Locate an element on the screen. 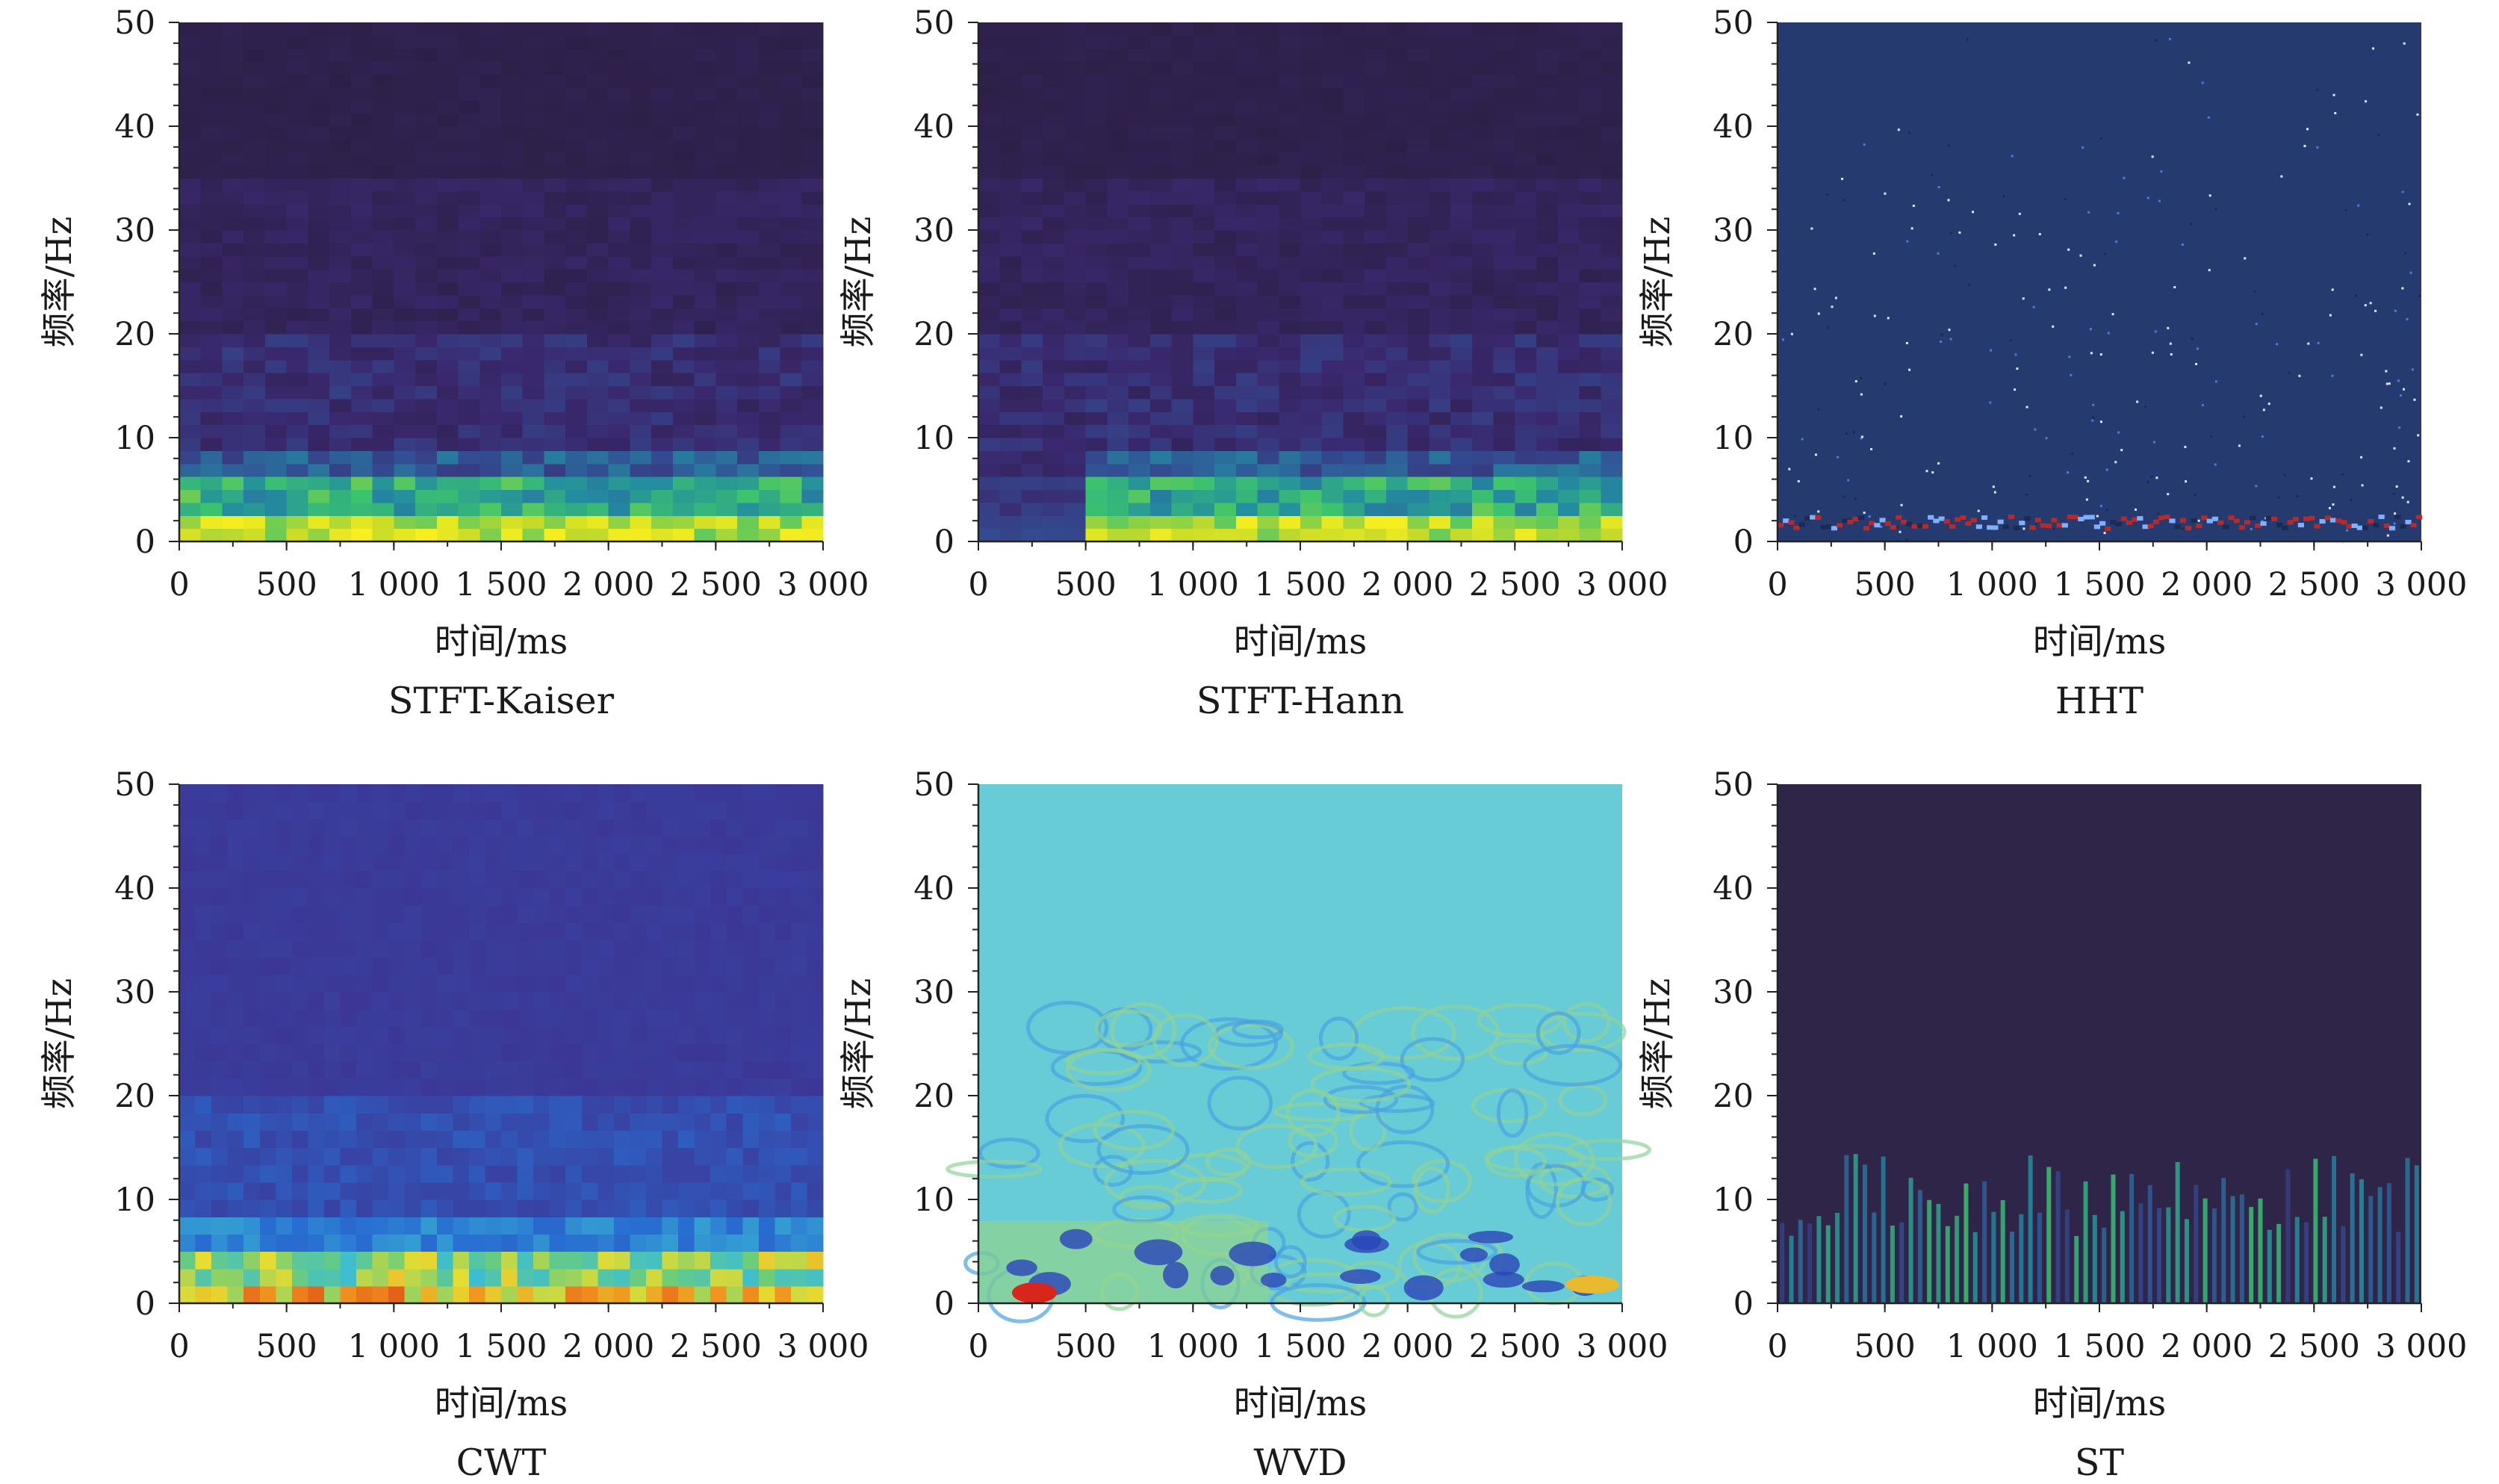  x-axis-label: 时间/ms is located at coordinates (1301, 1404).